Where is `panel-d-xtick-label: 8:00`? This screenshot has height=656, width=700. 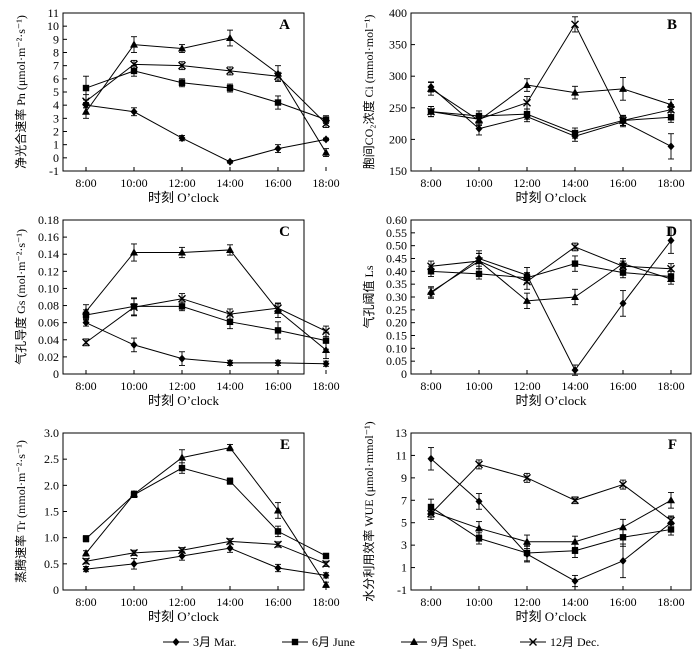 panel-d-xtick-label: 8:00 is located at coordinates (430, 386).